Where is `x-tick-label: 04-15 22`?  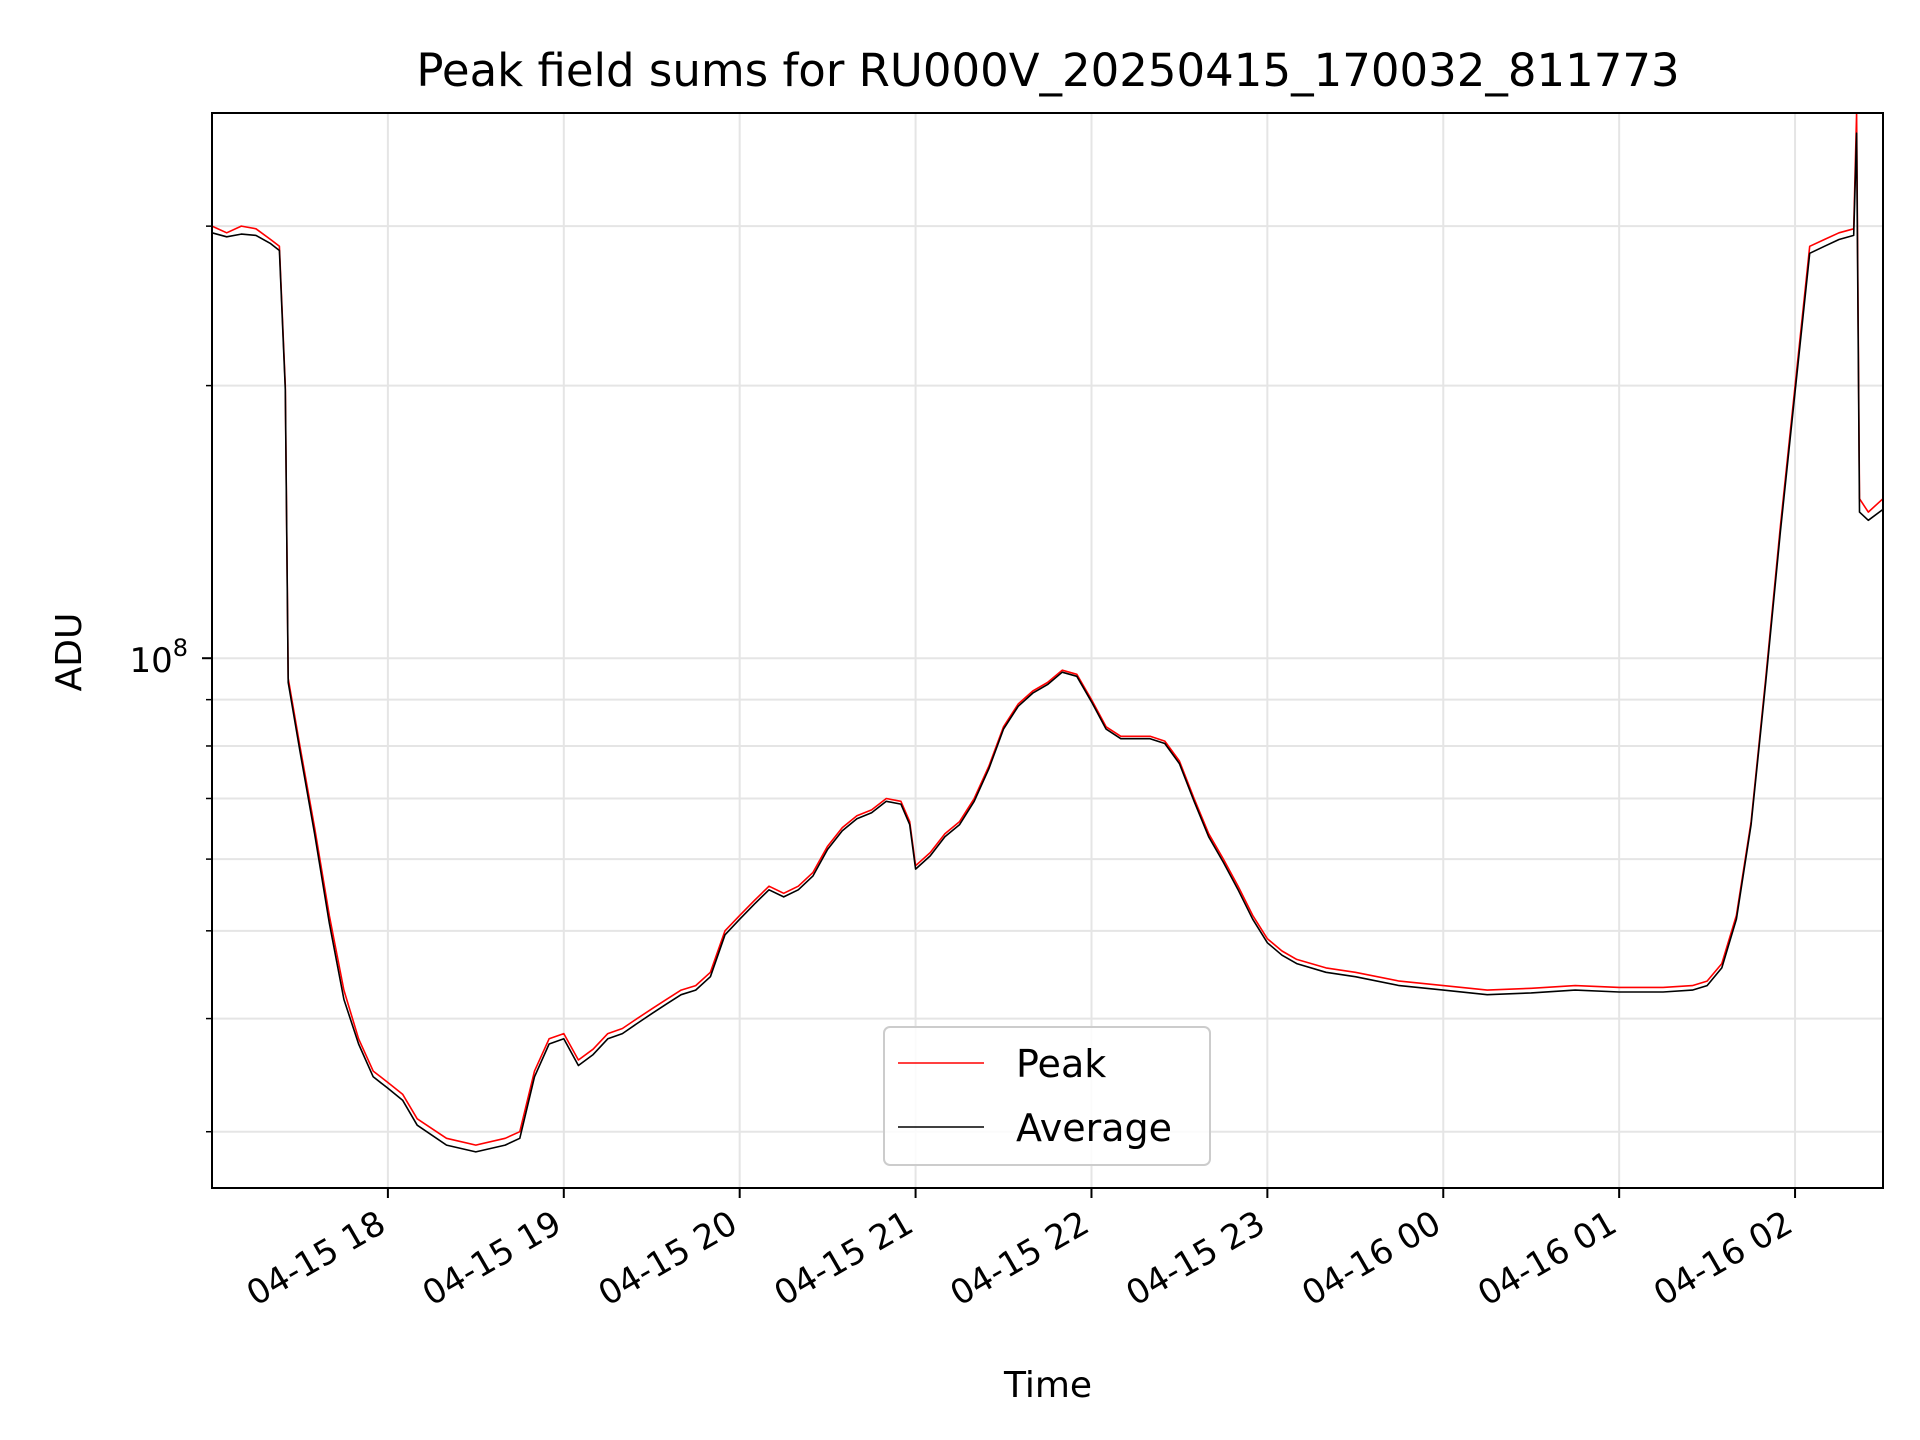
x-tick-label: 04-15 22 is located at coordinates (1020, 1258).